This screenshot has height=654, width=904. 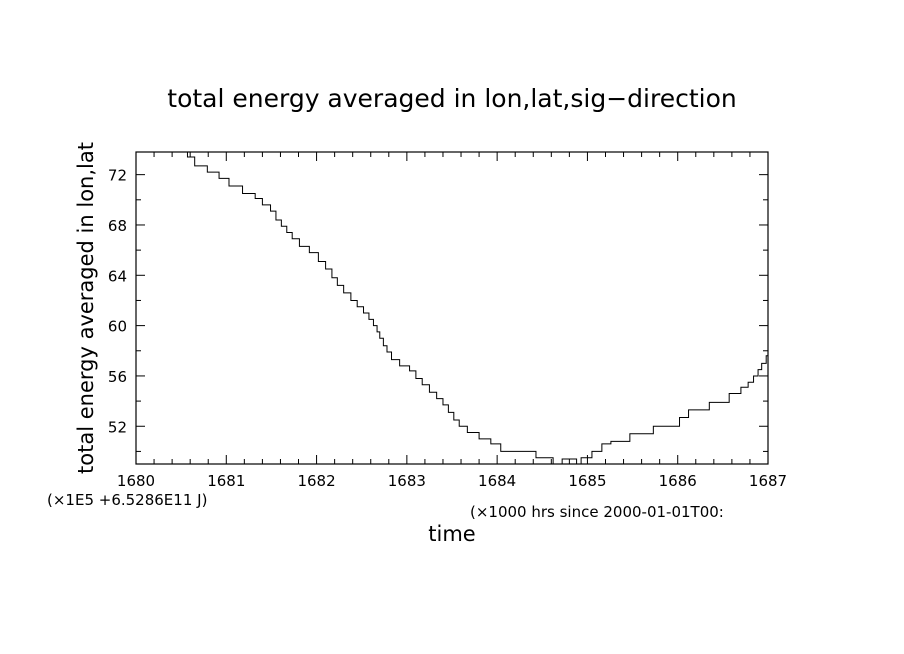 What do you see at coordinates (117, 176) in the screenshot?
I see `y-tick-label: 72` at bounding box center [117, 176].